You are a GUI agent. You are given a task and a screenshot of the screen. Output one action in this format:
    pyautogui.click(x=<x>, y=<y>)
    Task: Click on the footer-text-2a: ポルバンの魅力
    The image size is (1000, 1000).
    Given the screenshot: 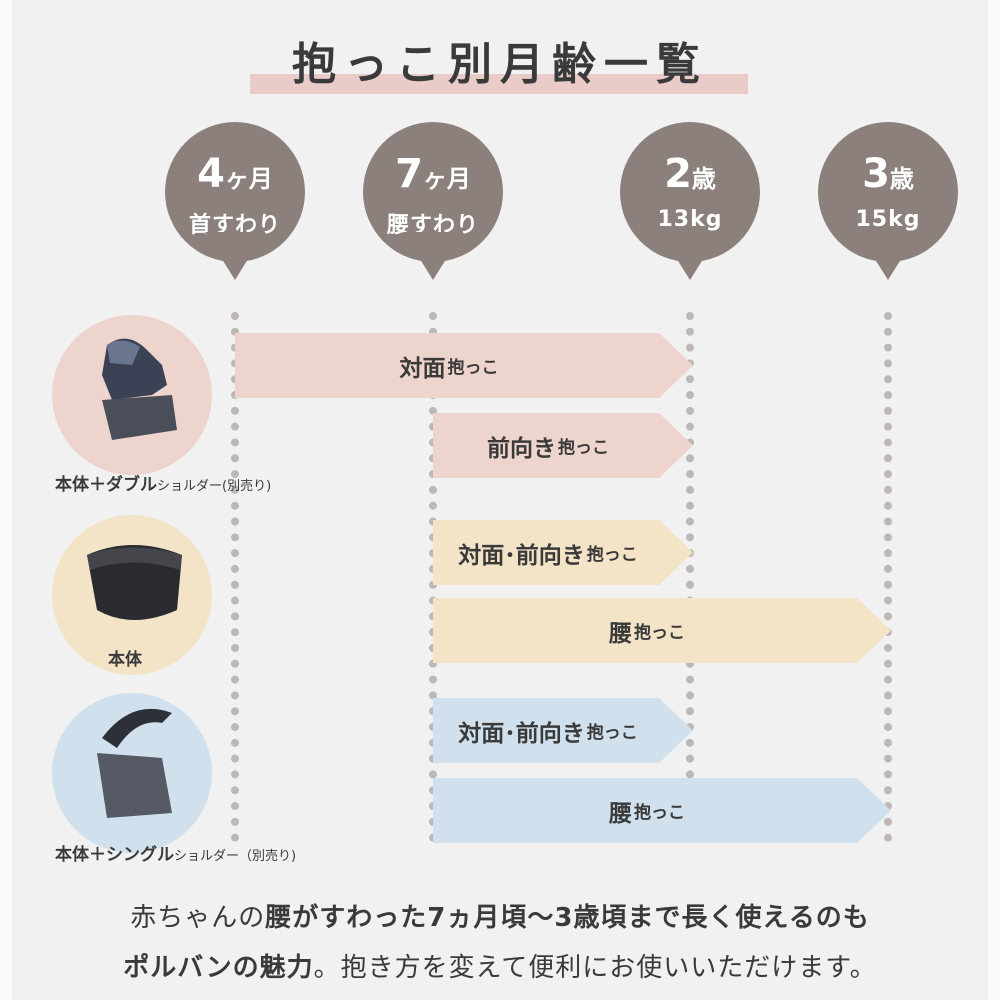 What is the action you would take?
    pyautogui.click(x=218, y=968)
    